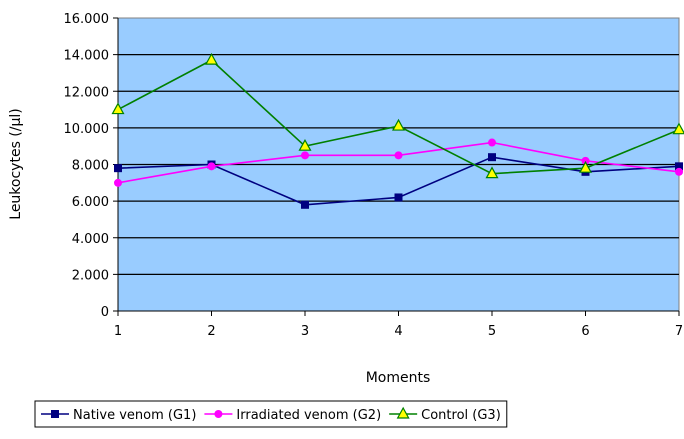  I want to click on legend-box, so click(271, 414).